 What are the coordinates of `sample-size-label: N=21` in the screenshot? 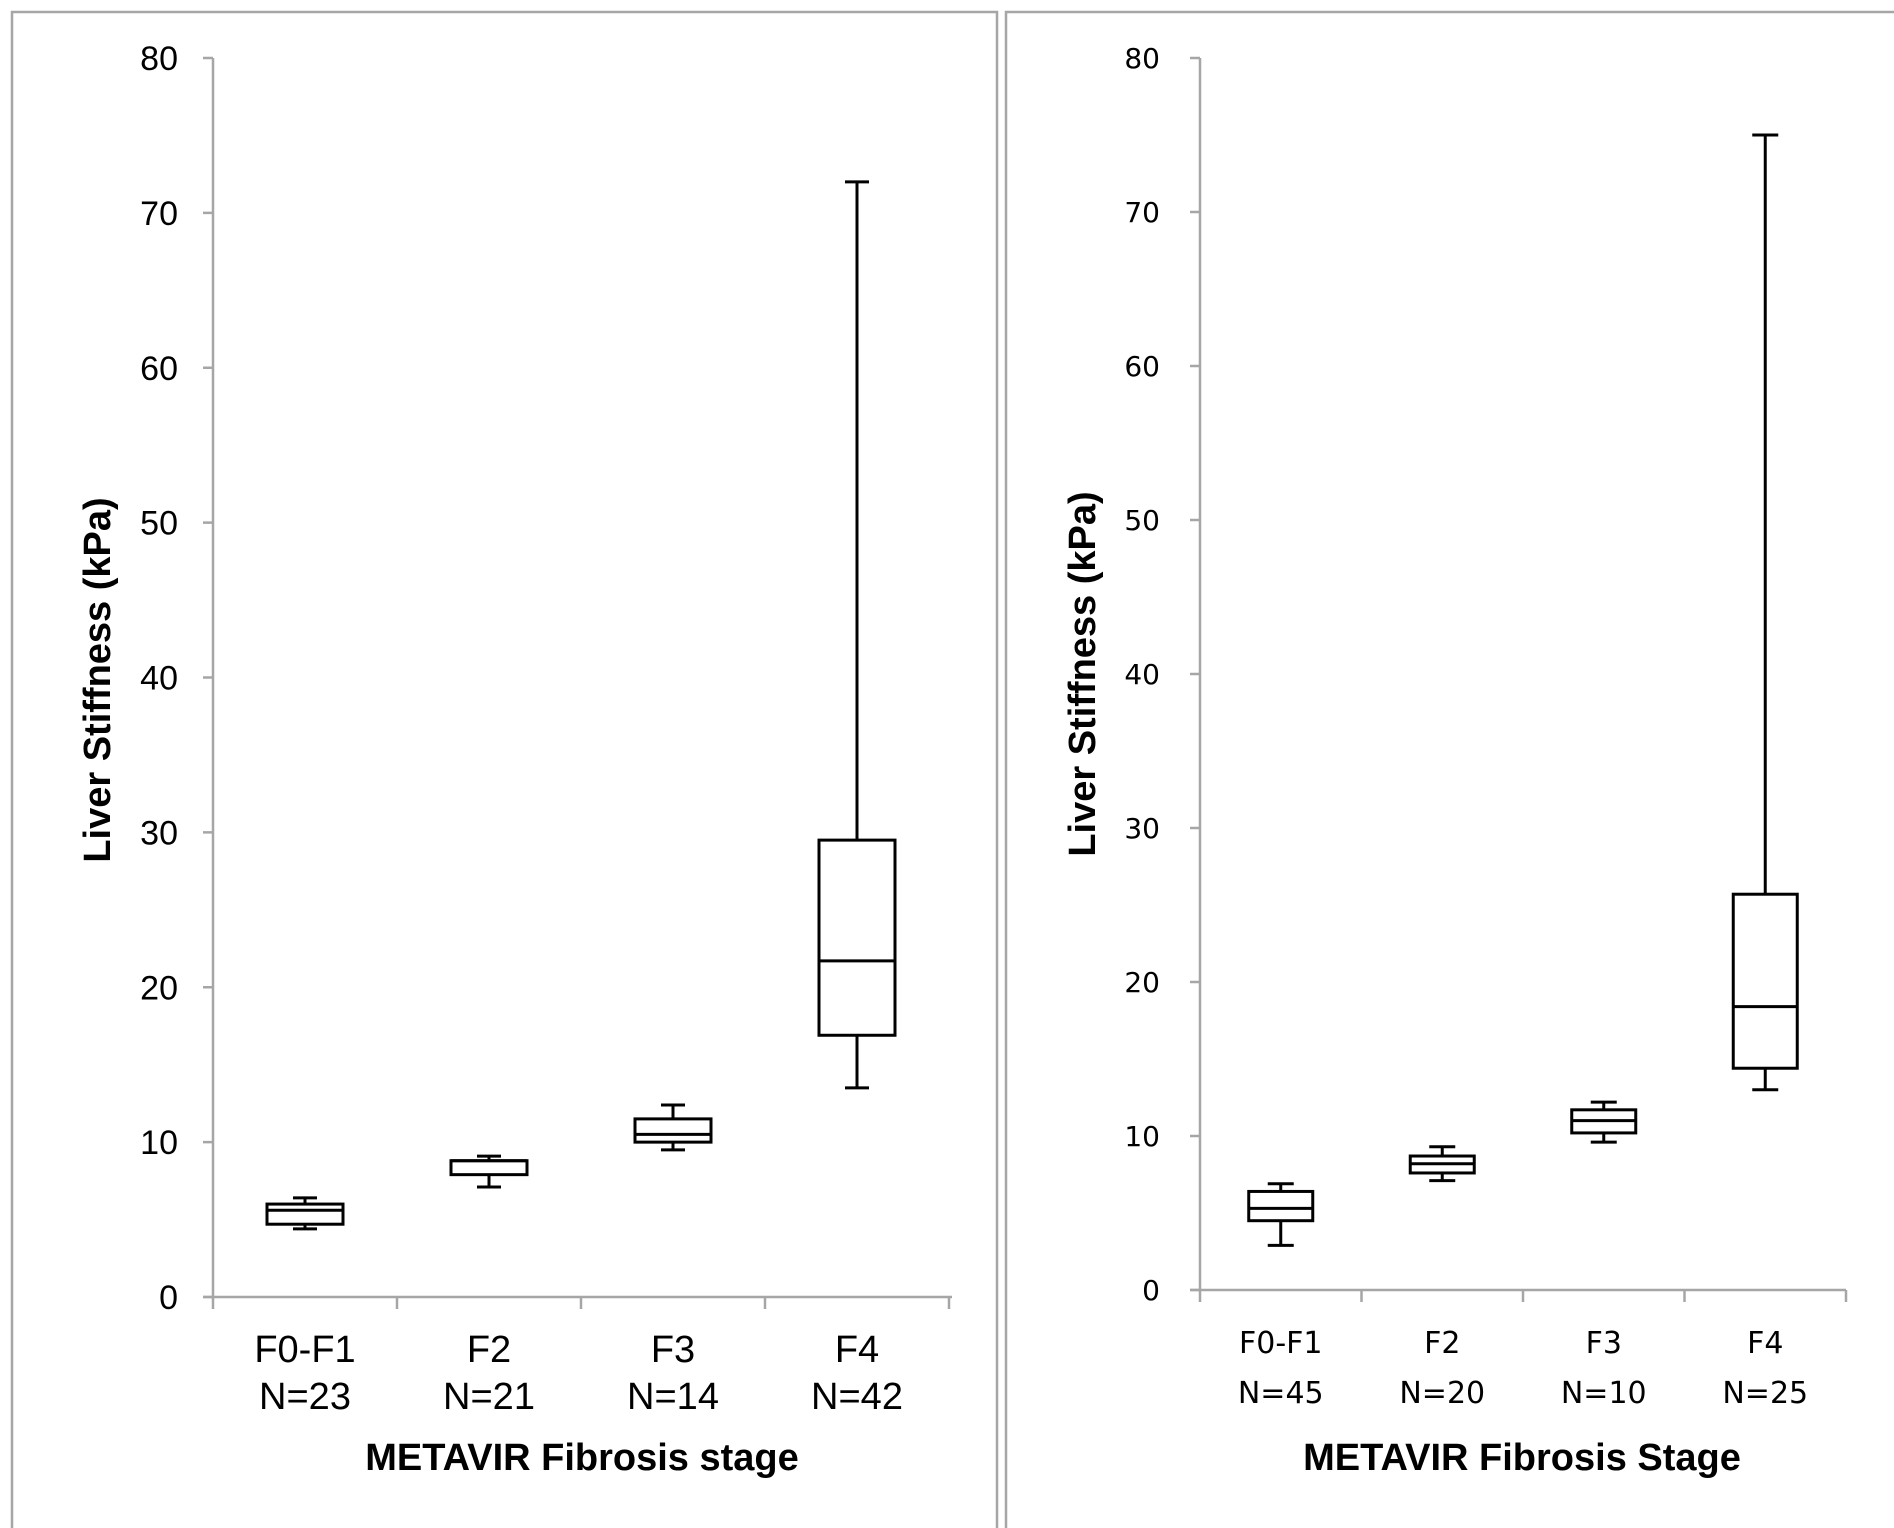 It's located at (489, 1397).